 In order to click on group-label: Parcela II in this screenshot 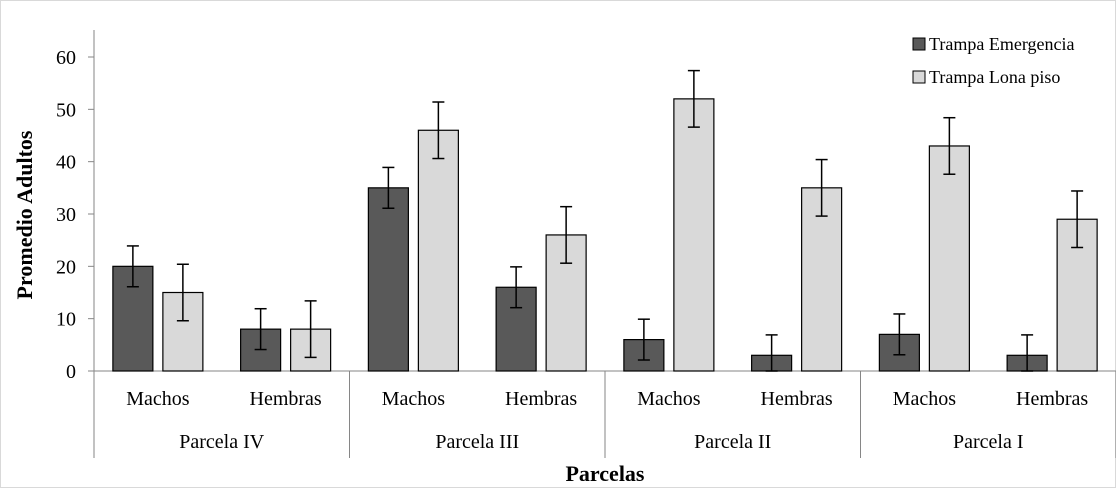, I will do `click(732, 442)`.